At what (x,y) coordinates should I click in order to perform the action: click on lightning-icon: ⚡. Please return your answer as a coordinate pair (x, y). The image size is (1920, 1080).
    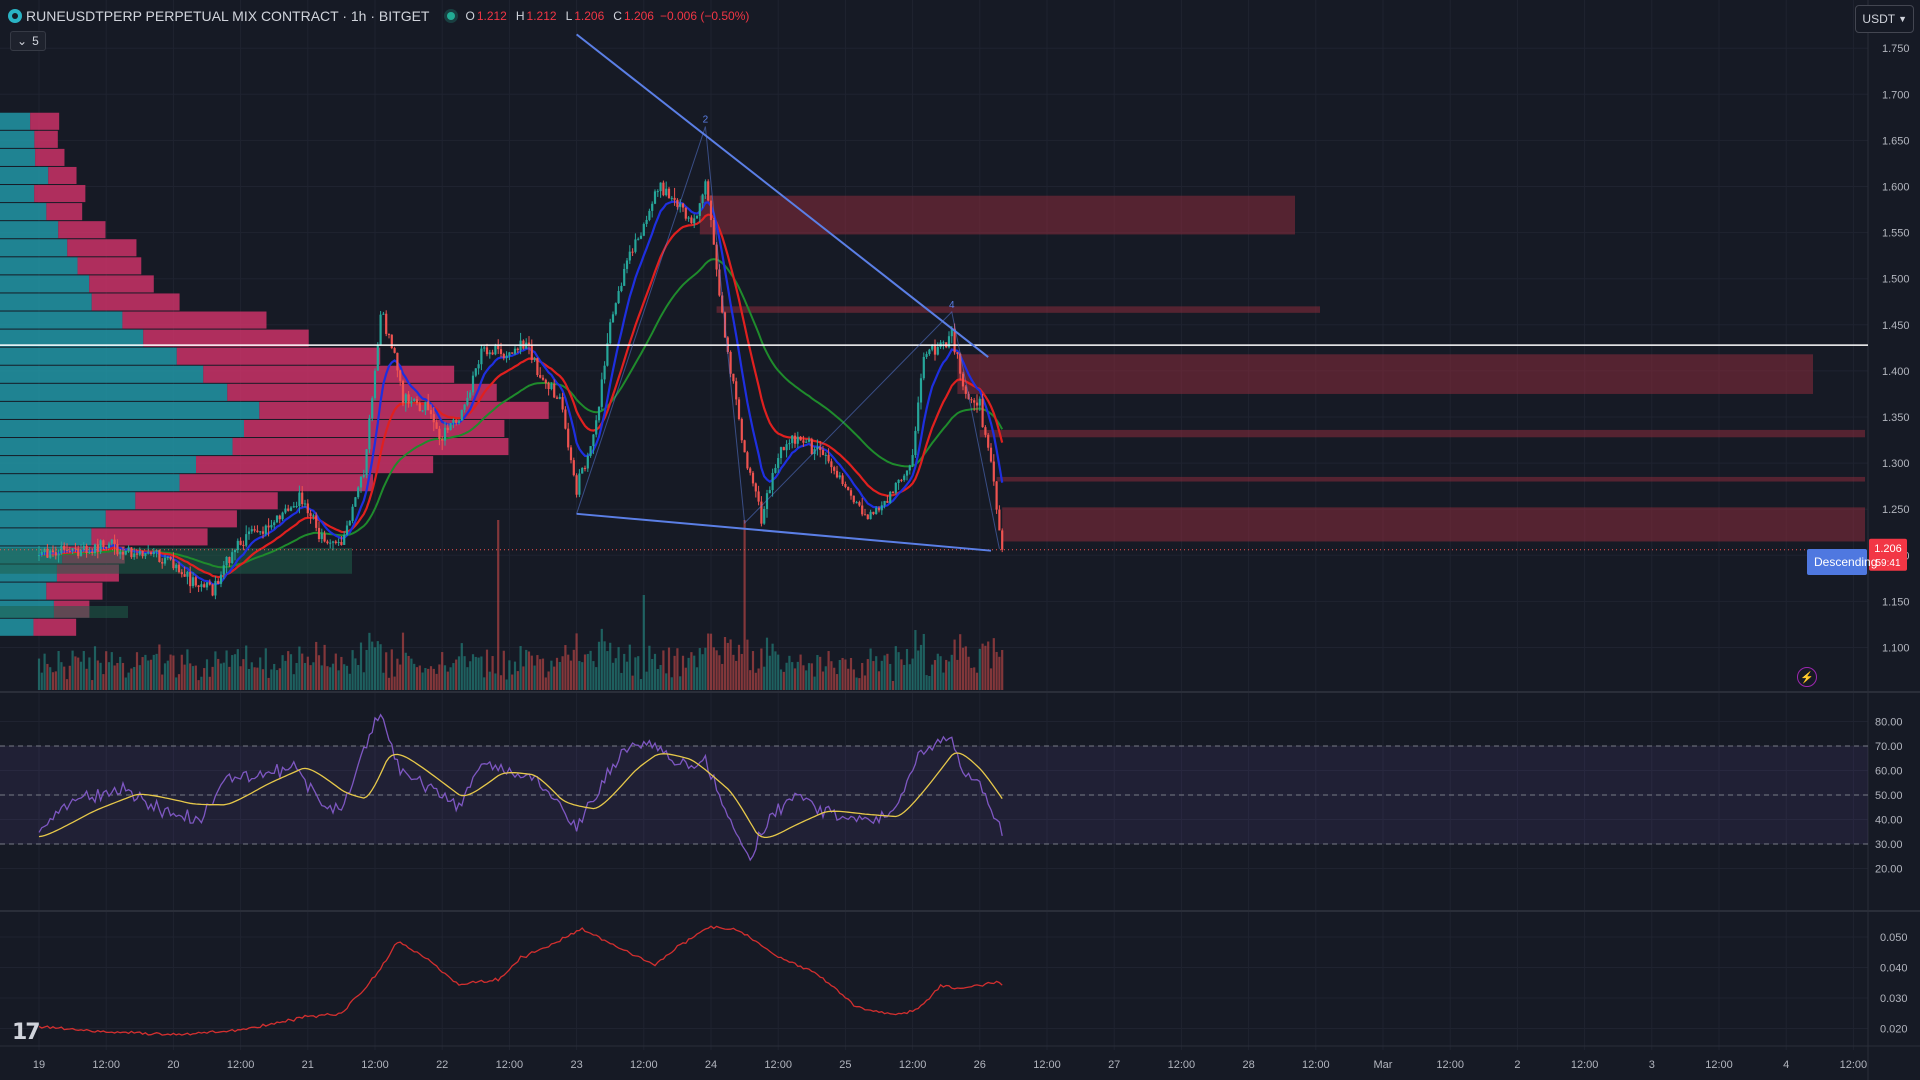
    Looking at the image, I should click on (1807, 677).